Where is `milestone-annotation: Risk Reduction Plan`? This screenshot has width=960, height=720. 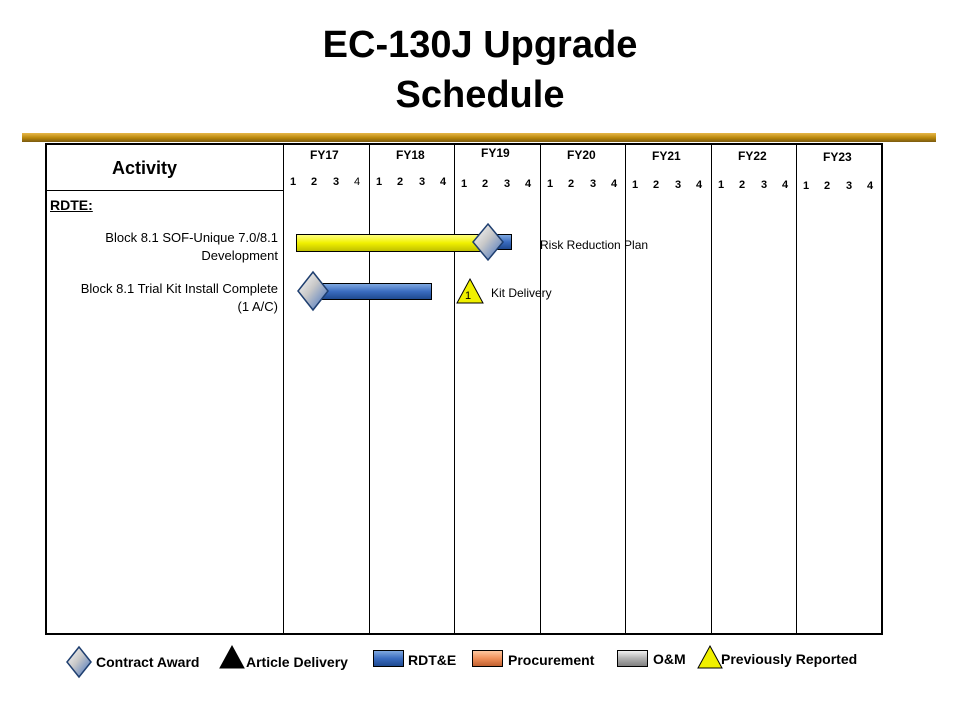
milestone-annotation: Risk Reduction Plan is located at coordinates (594, 245).